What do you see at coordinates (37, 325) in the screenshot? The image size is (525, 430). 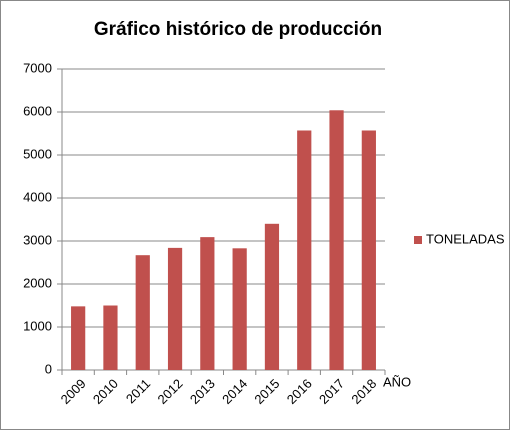 I see `y-tick-label: 1000` at bounding box center [37, 325].